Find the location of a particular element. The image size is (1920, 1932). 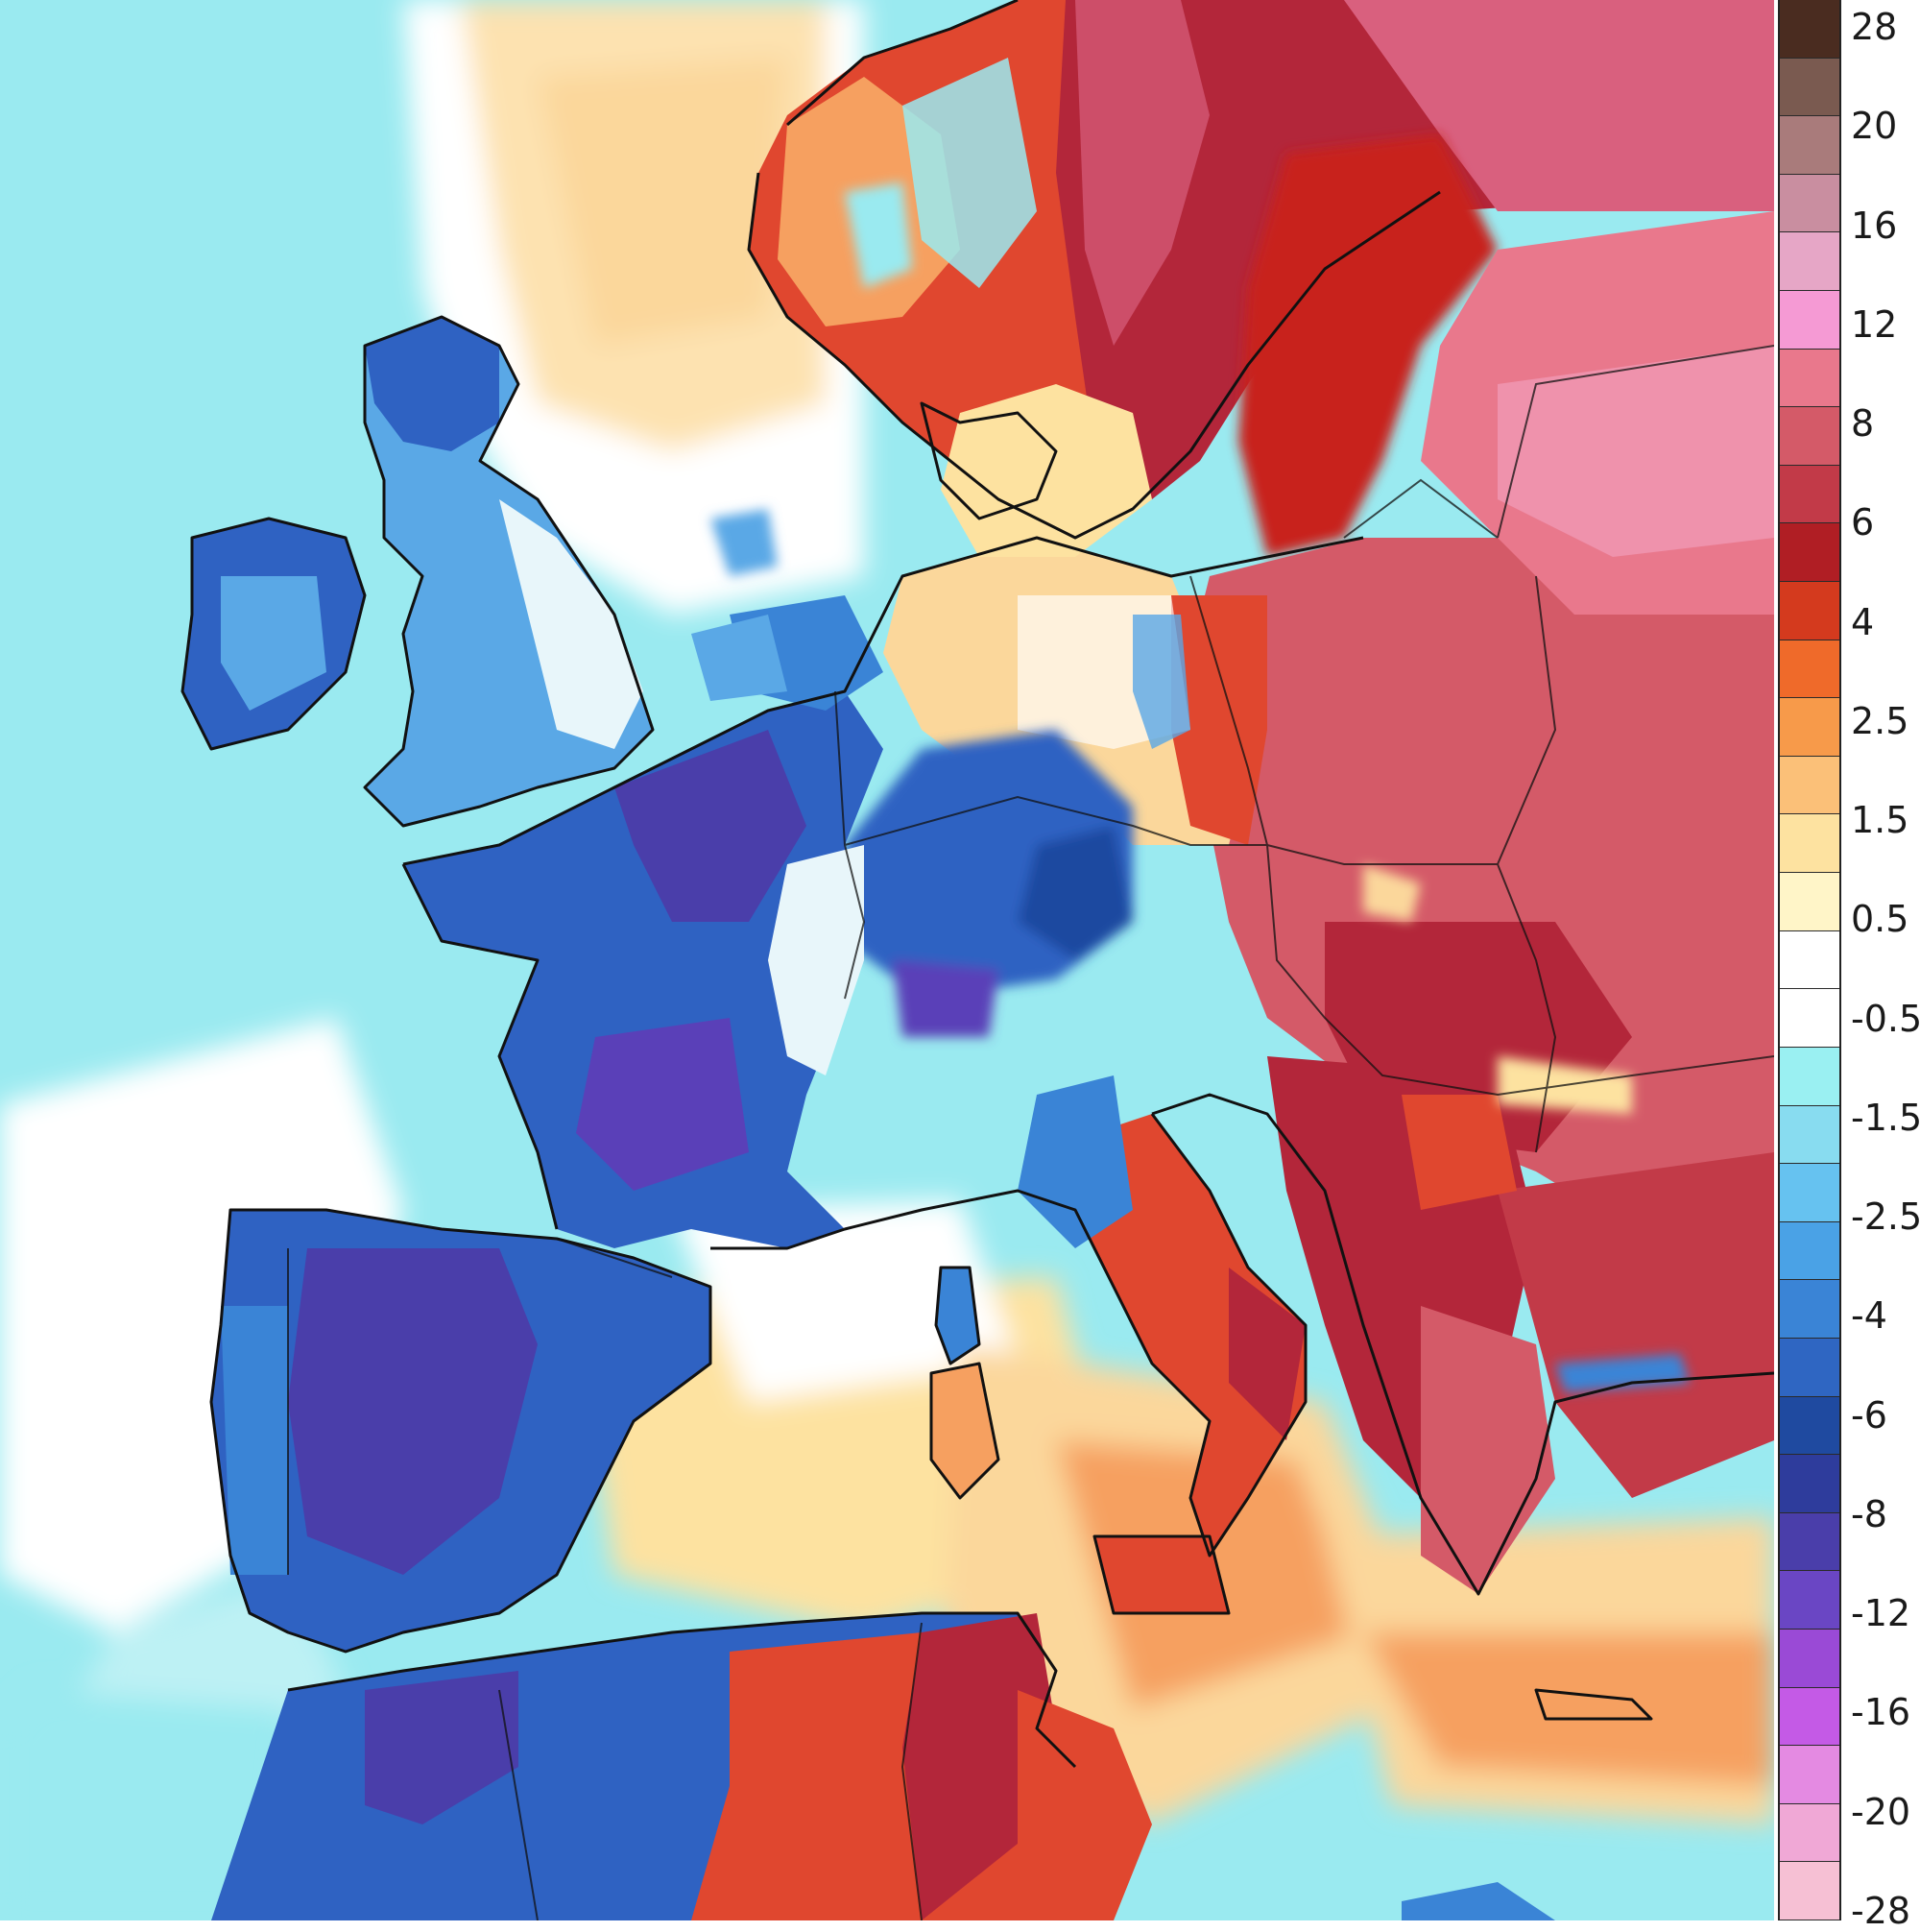

color-scale-bar is located at coordinates (1809, 960).